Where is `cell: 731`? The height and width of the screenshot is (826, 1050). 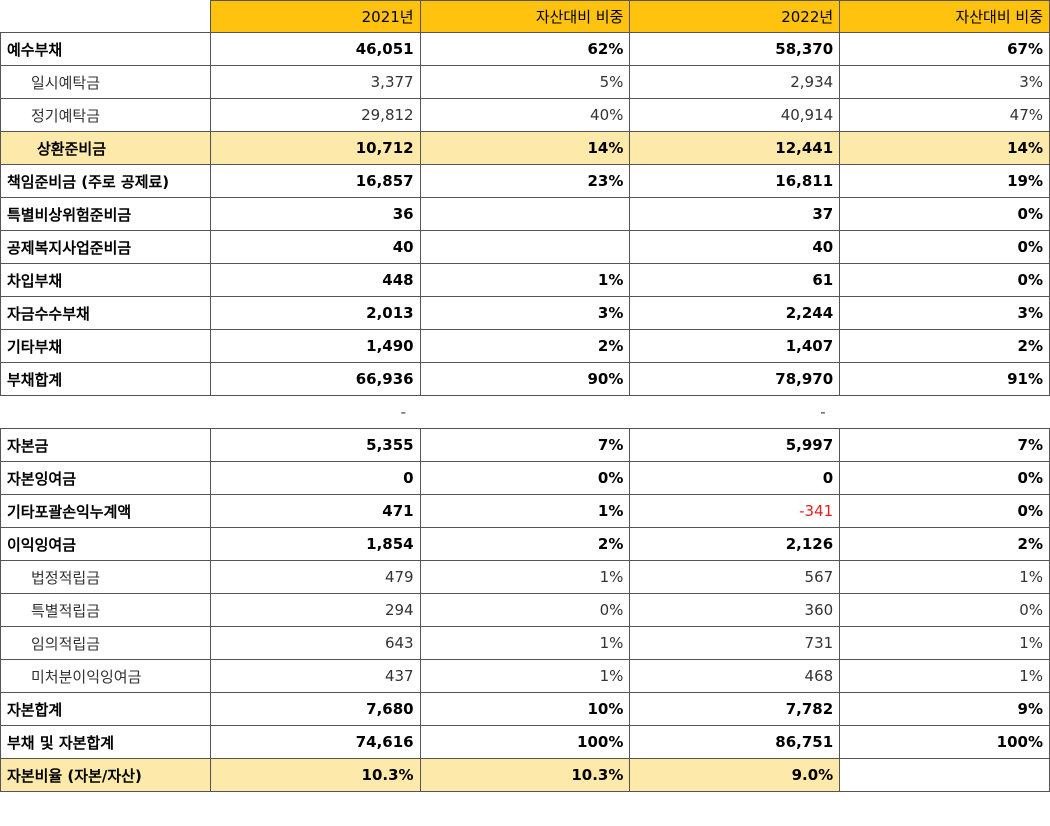
cell: 731 is located at coordinates (735, 643).